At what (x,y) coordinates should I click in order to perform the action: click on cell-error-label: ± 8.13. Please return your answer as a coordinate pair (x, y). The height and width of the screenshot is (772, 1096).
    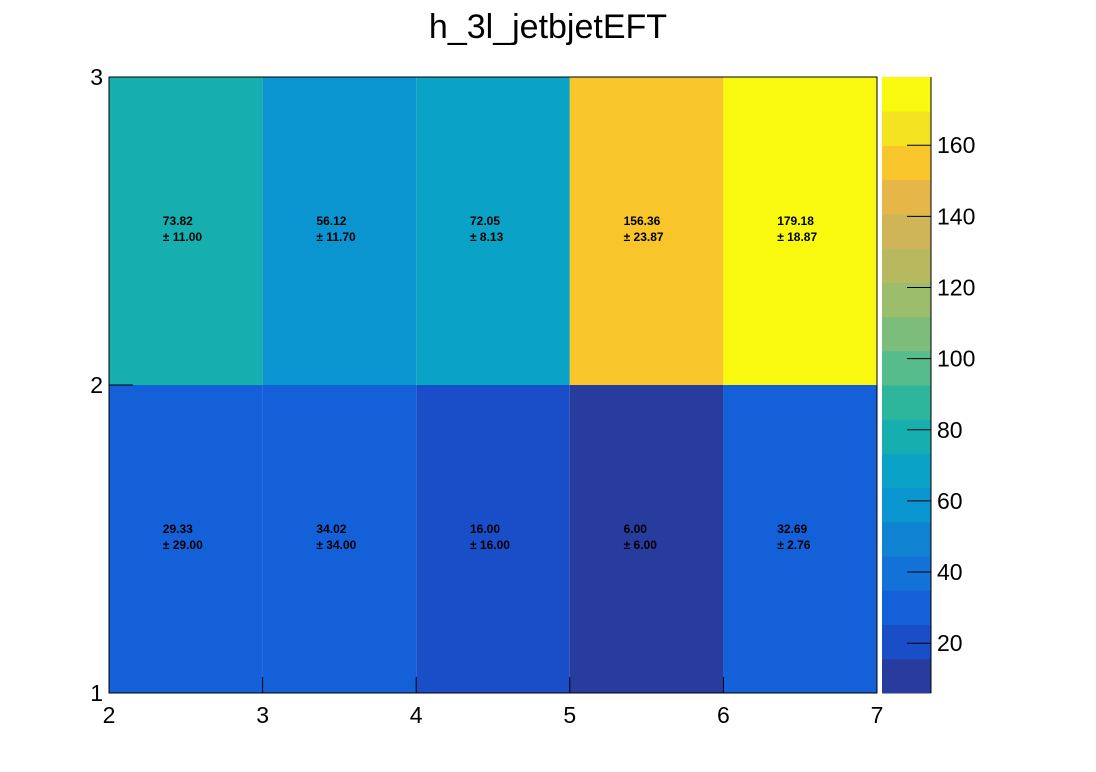
    Looking at the image, I should click on (487, 237).